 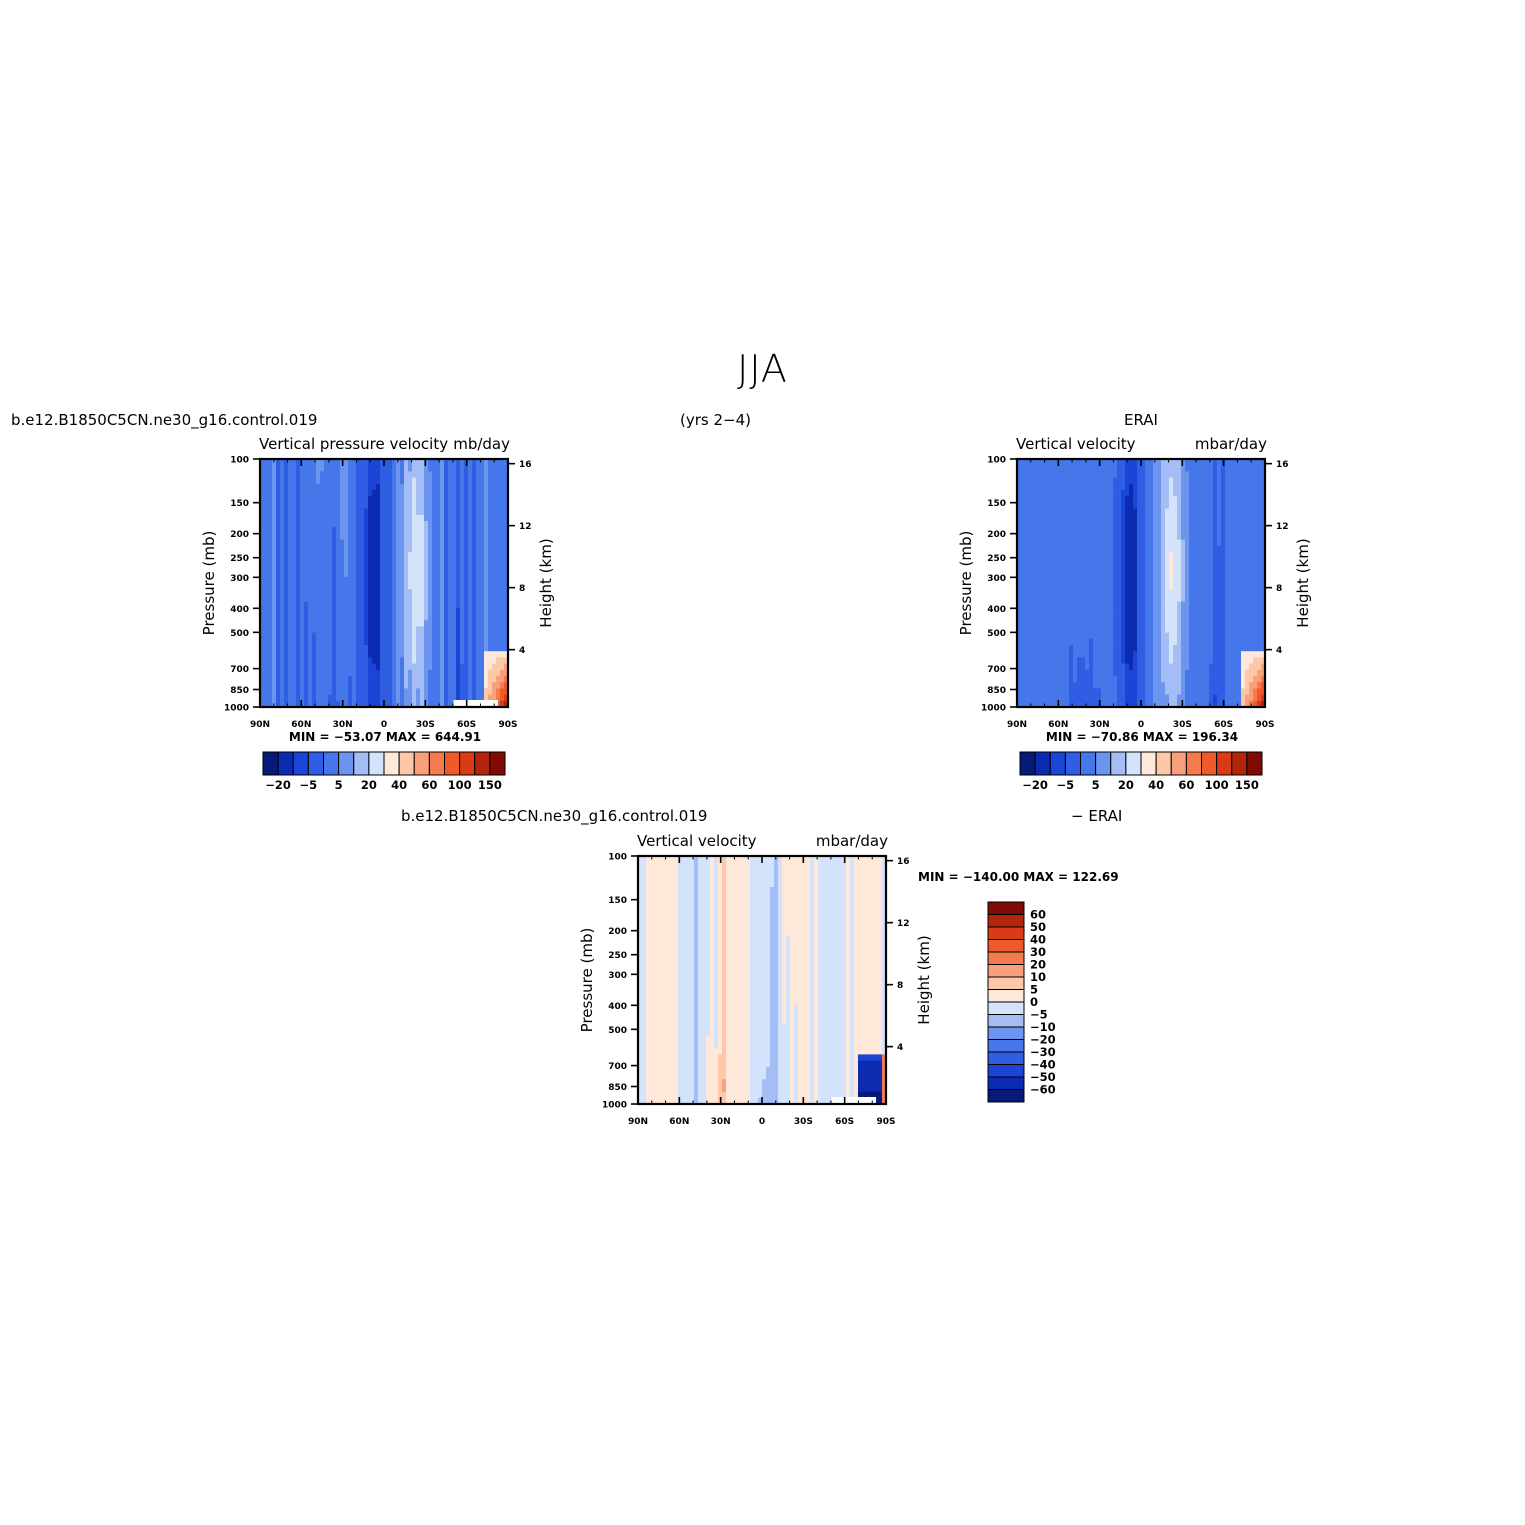 What do you see at coordinates (343, 725) in the screenshot?
I see `x-tick-label: 30N` at bounding box center [343, 725].